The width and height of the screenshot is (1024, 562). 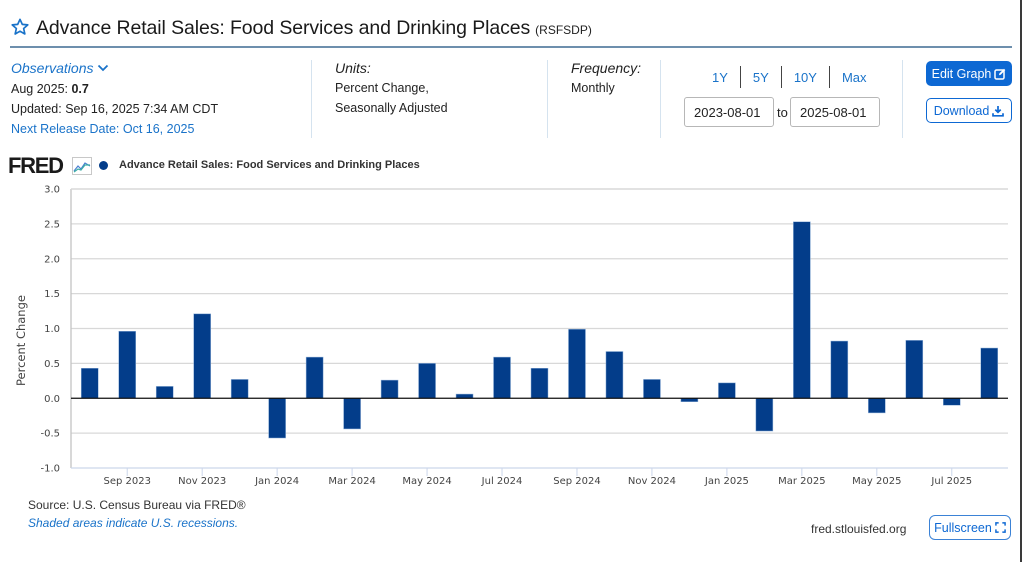 I want to click on x-tick-label: Jan 2024, so click(x=276, y=481).